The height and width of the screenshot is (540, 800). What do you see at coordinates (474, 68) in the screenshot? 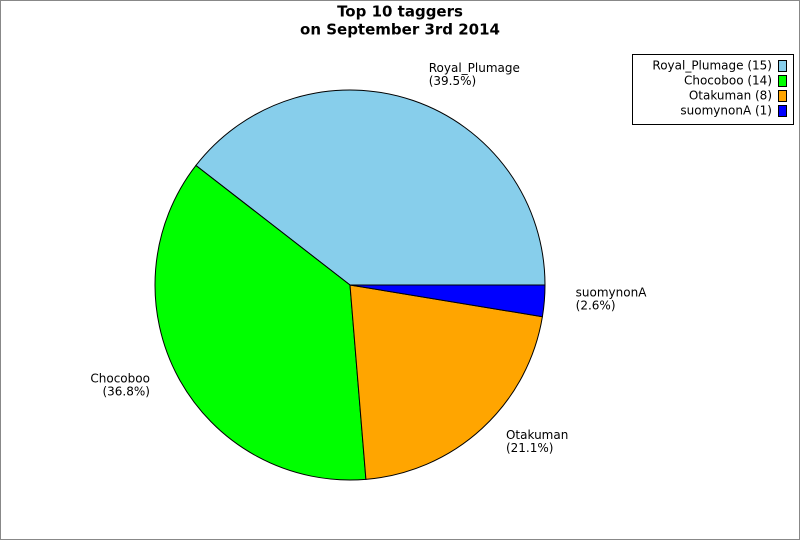
I see `slice-label: Royal_Plumage` at bounding box center [474, 68].